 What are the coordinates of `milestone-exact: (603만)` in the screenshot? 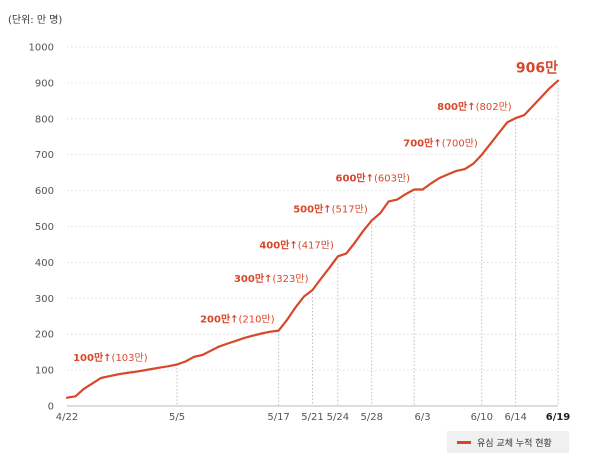 It's located at (392, 179).